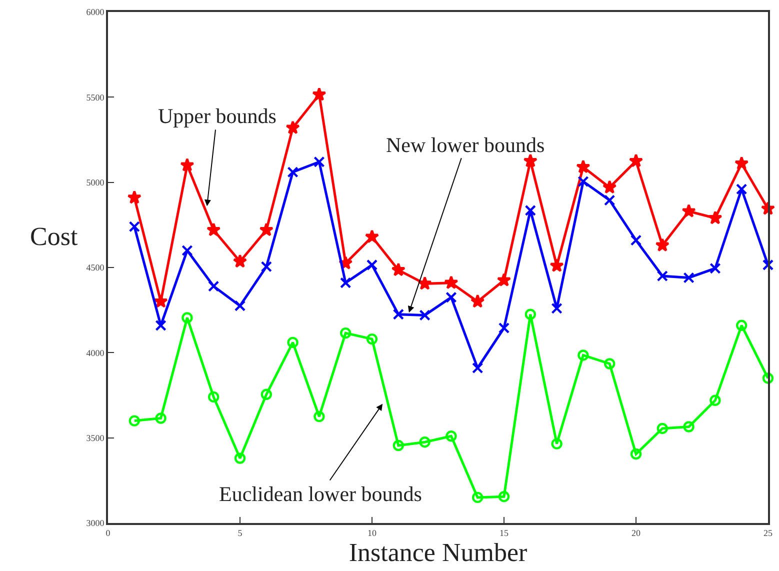  What do you see at coordinates (372, 533) in the screenshot?
I see `x-tick-label: 10` at bounding box center [372, 533].